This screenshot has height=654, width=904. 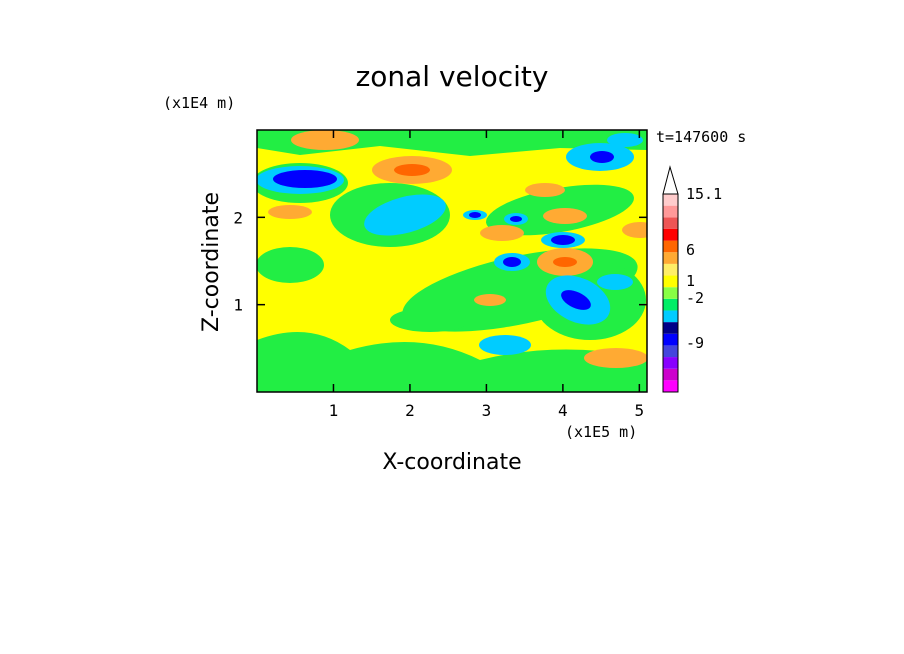 What do you see at coordinates (670, 180) in the screenshot?
I see `colorbar-arrow` at bounding box center [670, 180].